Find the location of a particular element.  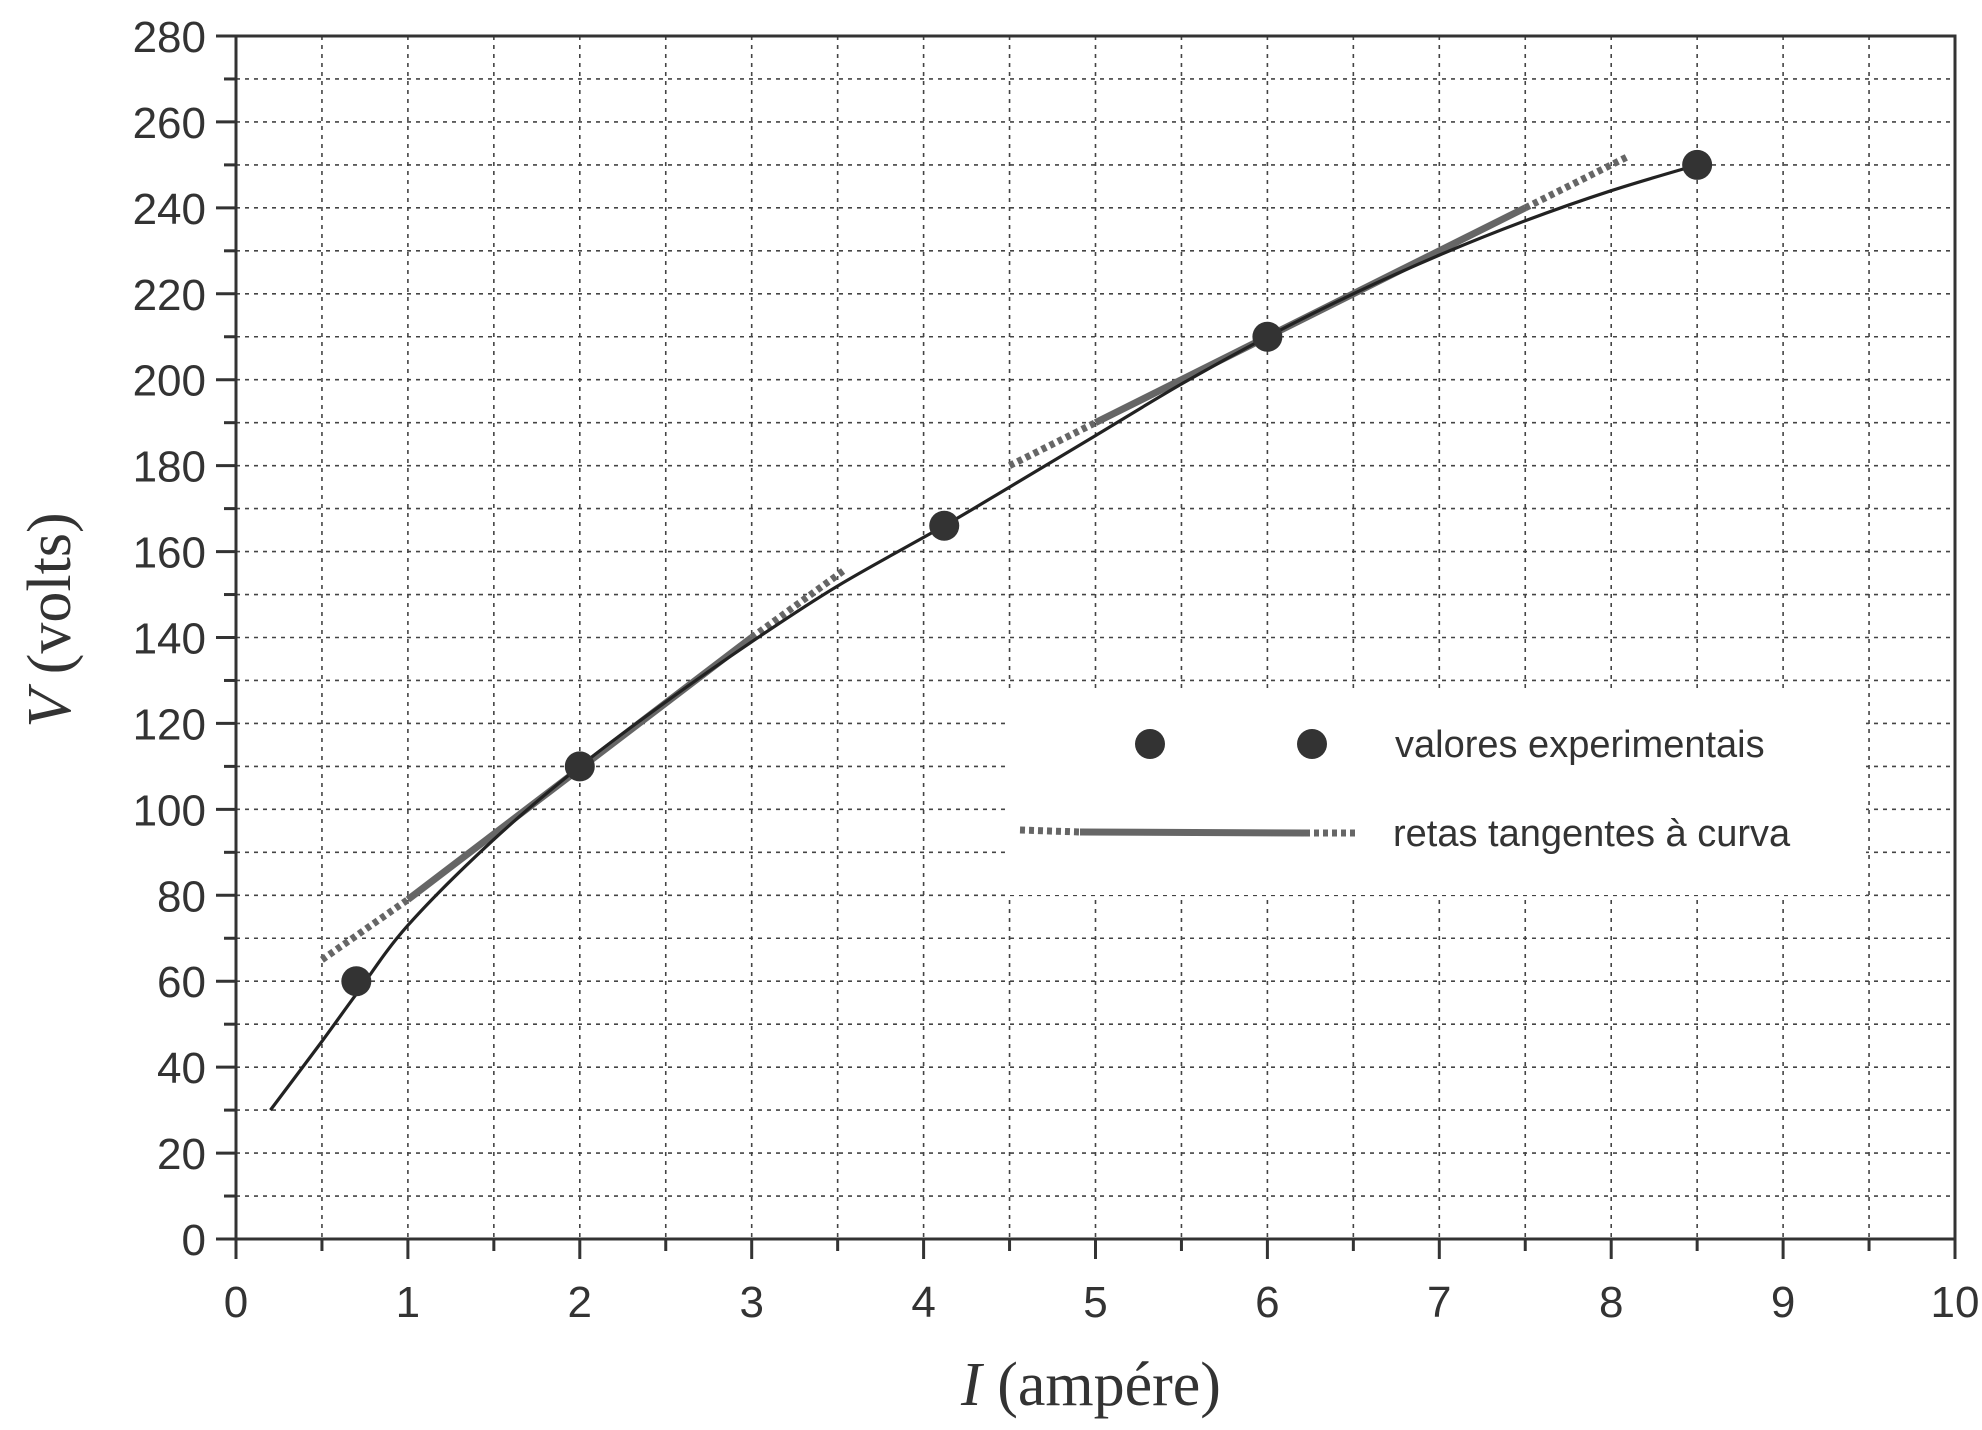

y-tick-label: 120 is located at coordinates (169, 724).